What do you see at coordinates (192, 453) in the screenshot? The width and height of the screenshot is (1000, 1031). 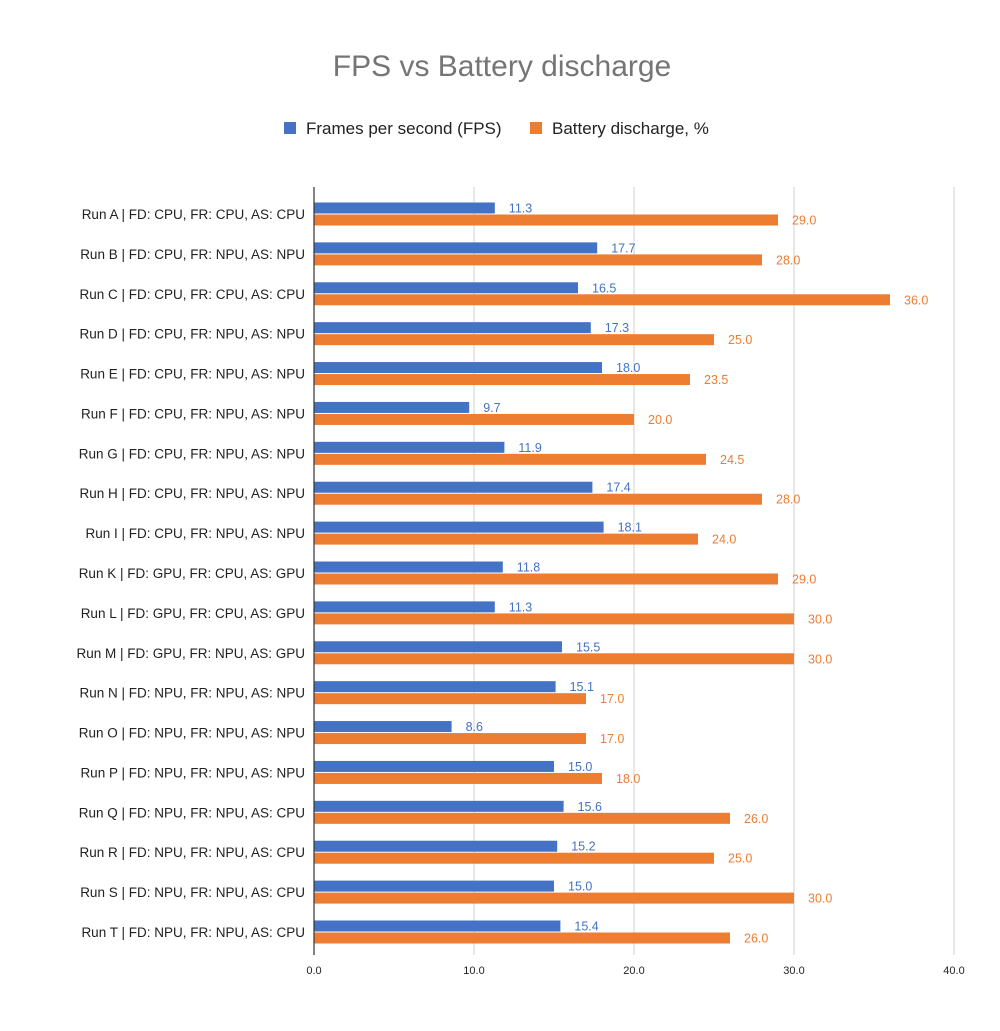 I see `category-label: Run G | FD: CPU, FR: NPU, AS: NPU` at bounding box center [192, 453].